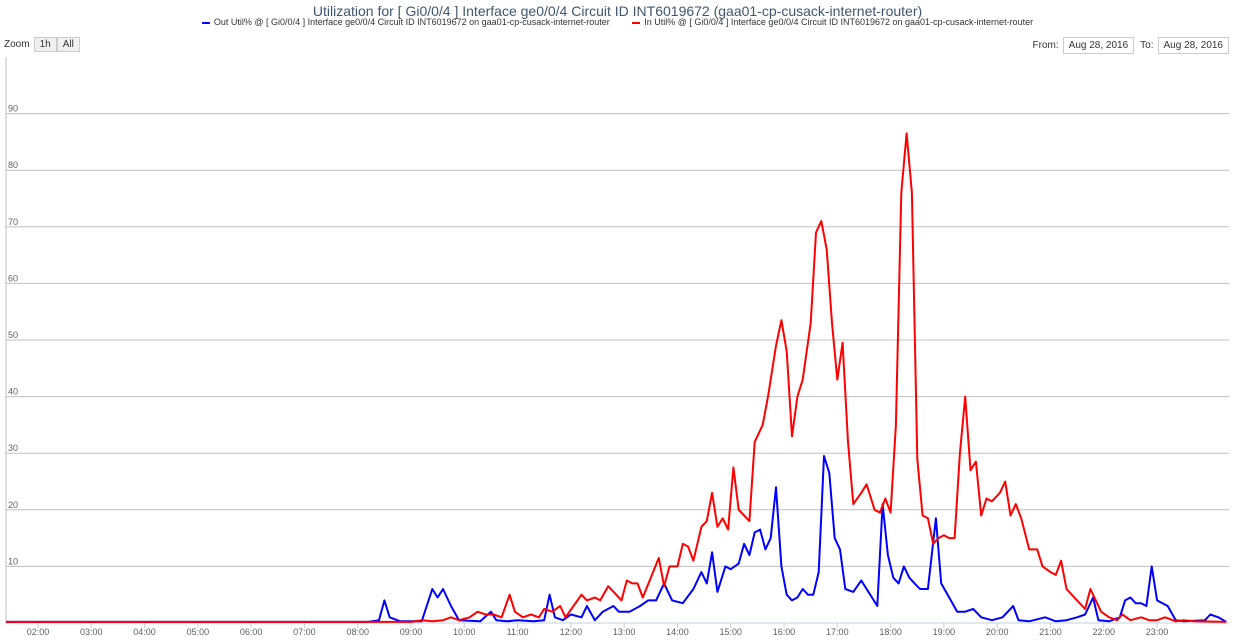  I want to click on x-tick-label: 02:00, so click(38, 632).